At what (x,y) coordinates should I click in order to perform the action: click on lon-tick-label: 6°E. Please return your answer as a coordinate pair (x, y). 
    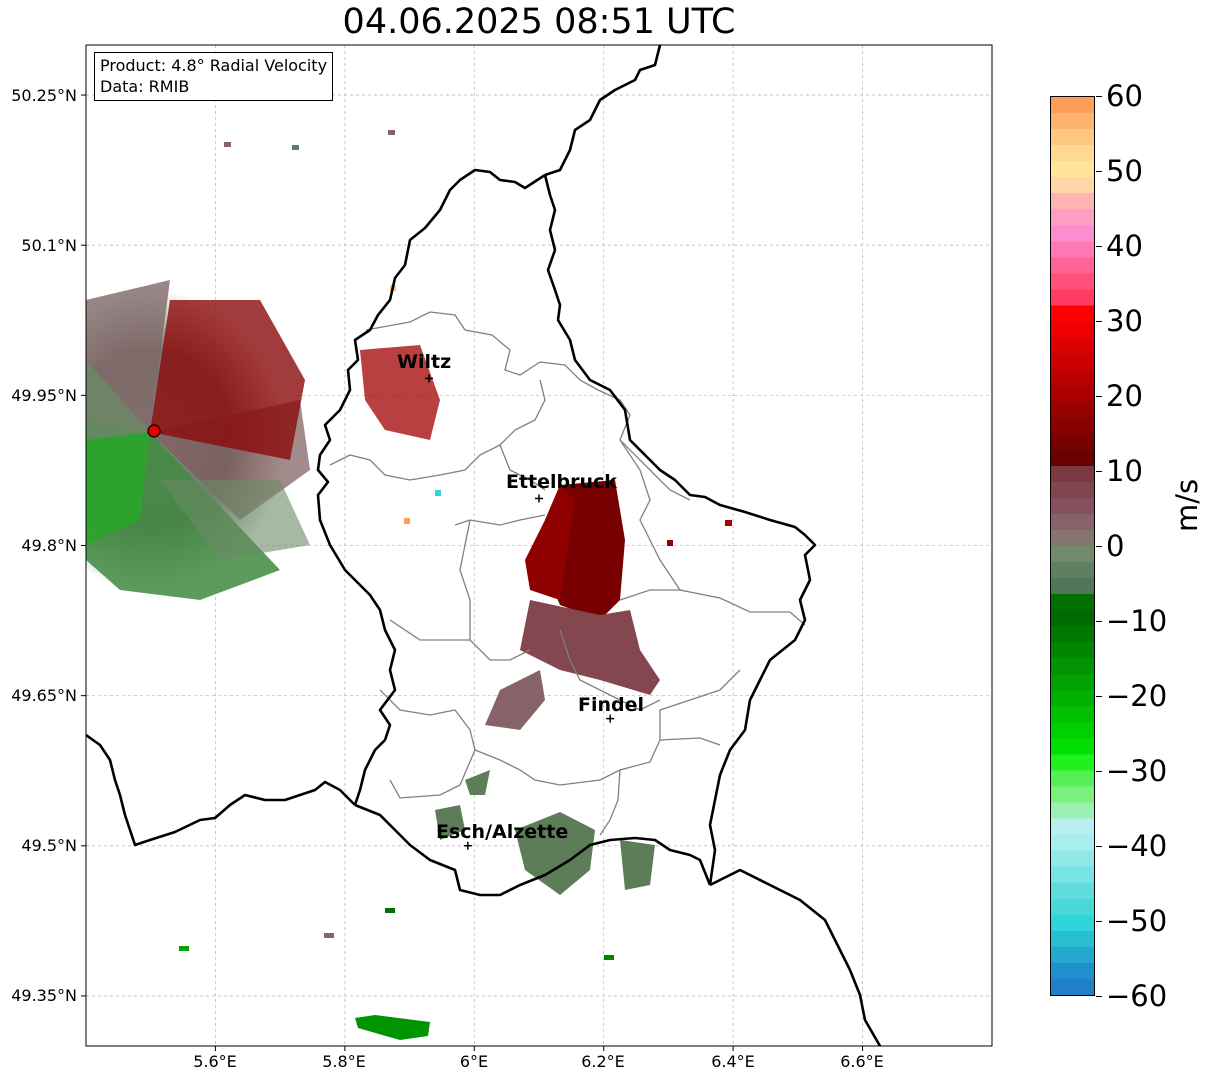
    Looking at the image, I should click on (474, 1061).